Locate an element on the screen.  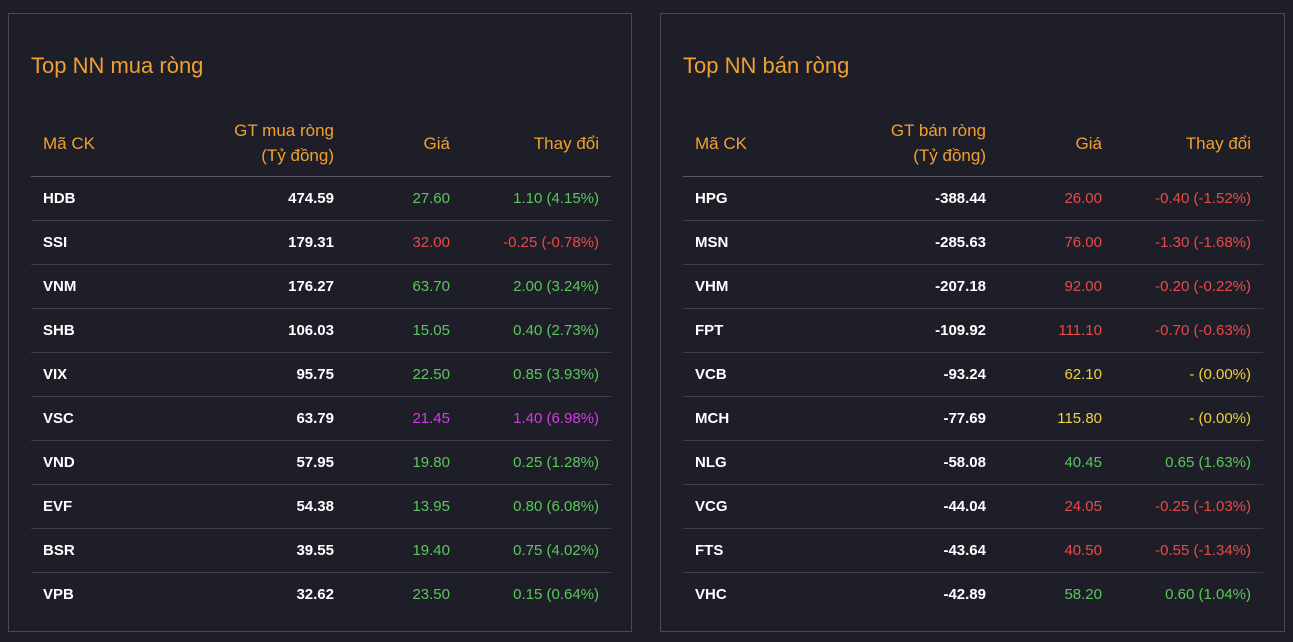
stock-price: 23.50 is located at coordinates (431, 594).